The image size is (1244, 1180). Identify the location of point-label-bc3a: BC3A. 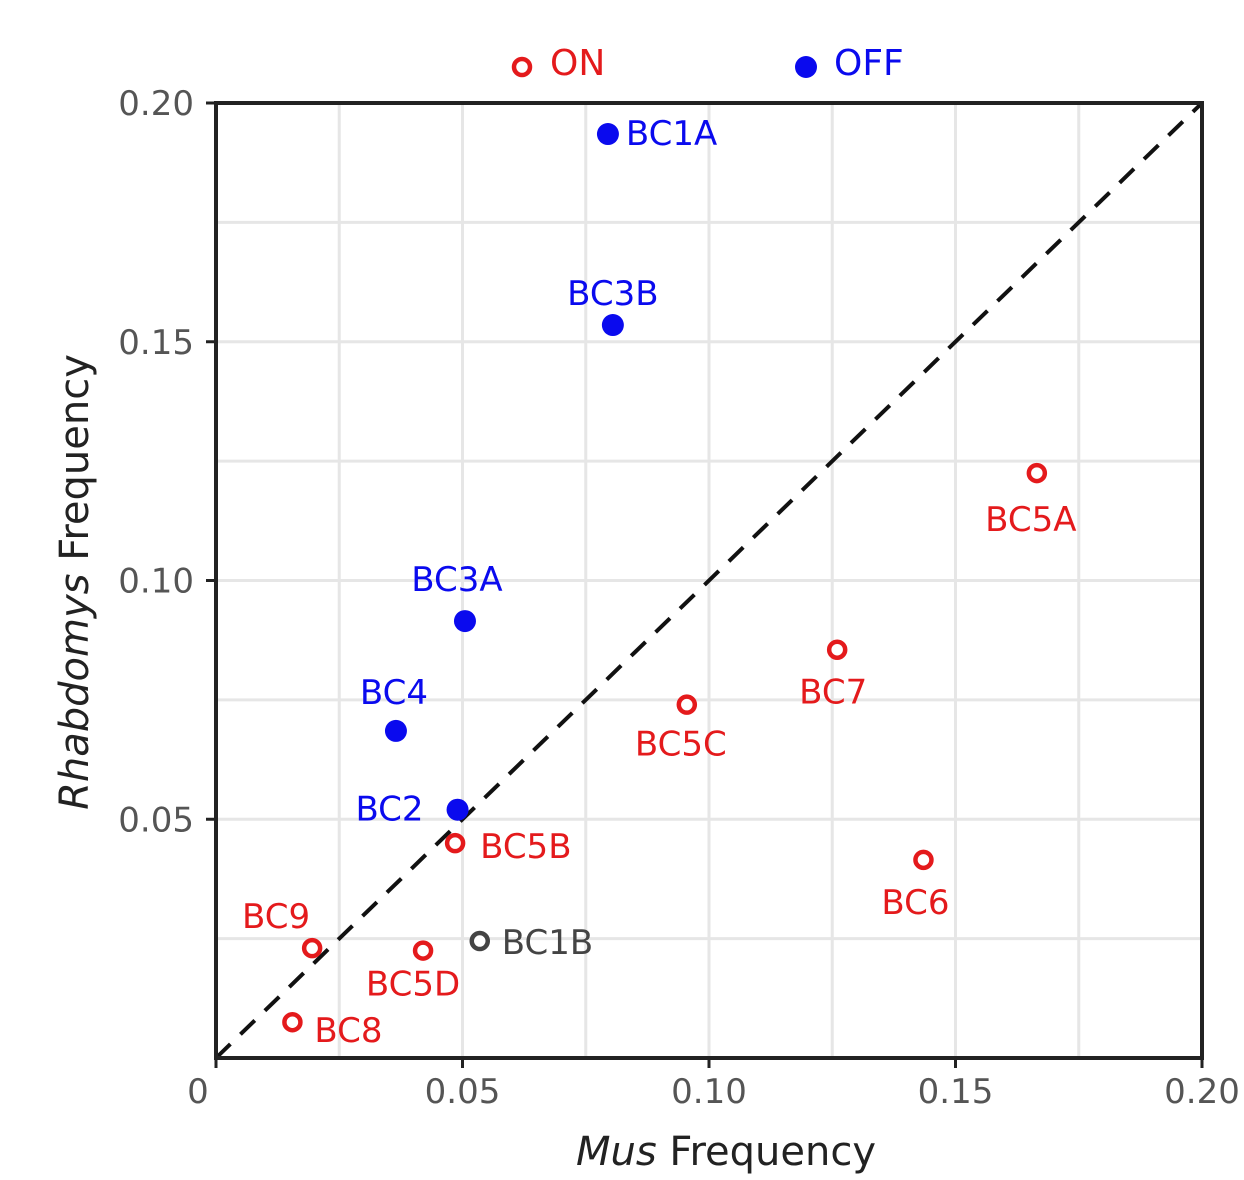
(456, 580).